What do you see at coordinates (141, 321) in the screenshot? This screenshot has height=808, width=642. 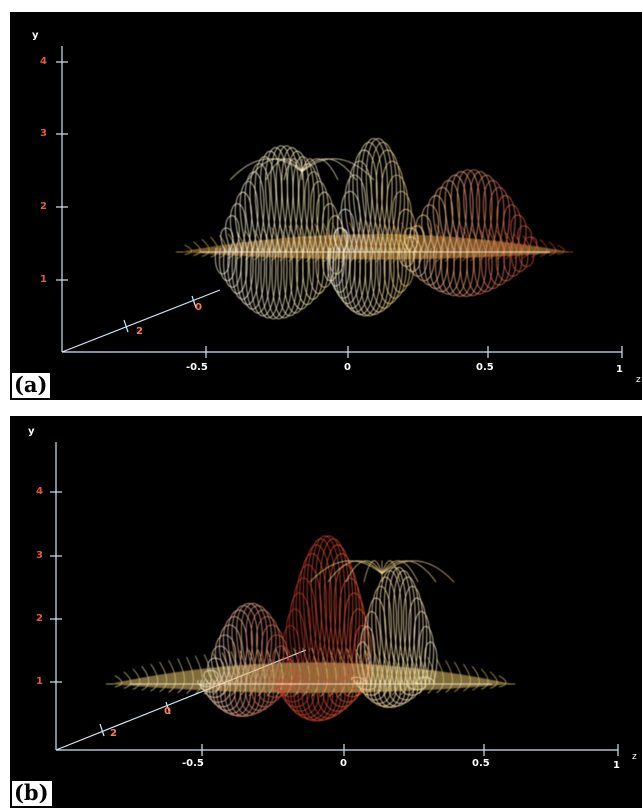 I see `z-axis-line` at bounding box center [141, 321].